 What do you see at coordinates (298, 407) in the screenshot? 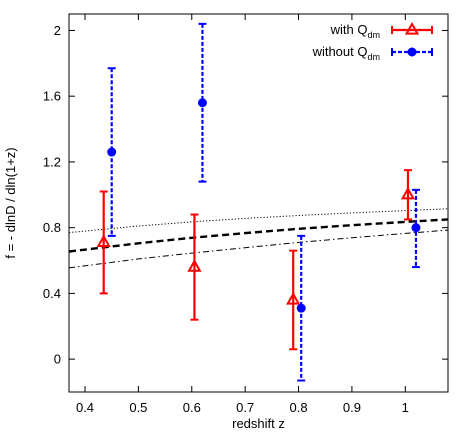
I see `x-tick-label: 0.8` at bounding box center [298, 407].